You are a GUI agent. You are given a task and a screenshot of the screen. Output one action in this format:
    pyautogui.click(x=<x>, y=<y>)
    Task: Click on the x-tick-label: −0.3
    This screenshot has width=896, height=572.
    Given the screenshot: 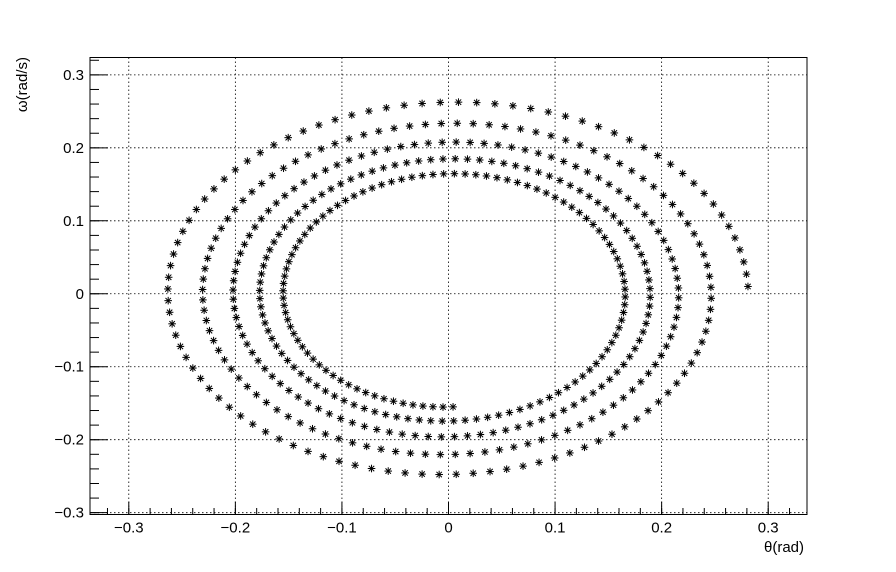 What is the action you would take?
    pyautogui.click(x=129, y=528)
    